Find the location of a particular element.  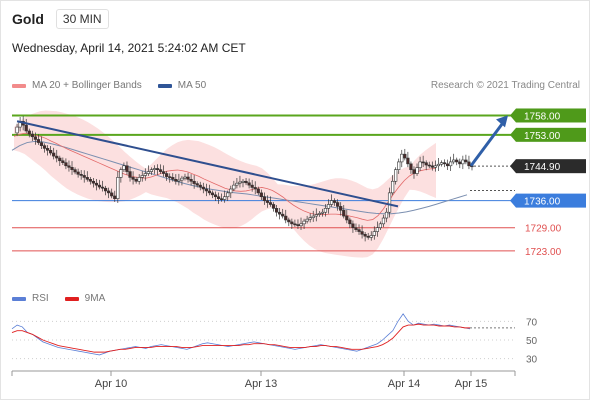

legend-ma20-label: MA 20 + Bollinger Bands is located at coordinates (87, 85).